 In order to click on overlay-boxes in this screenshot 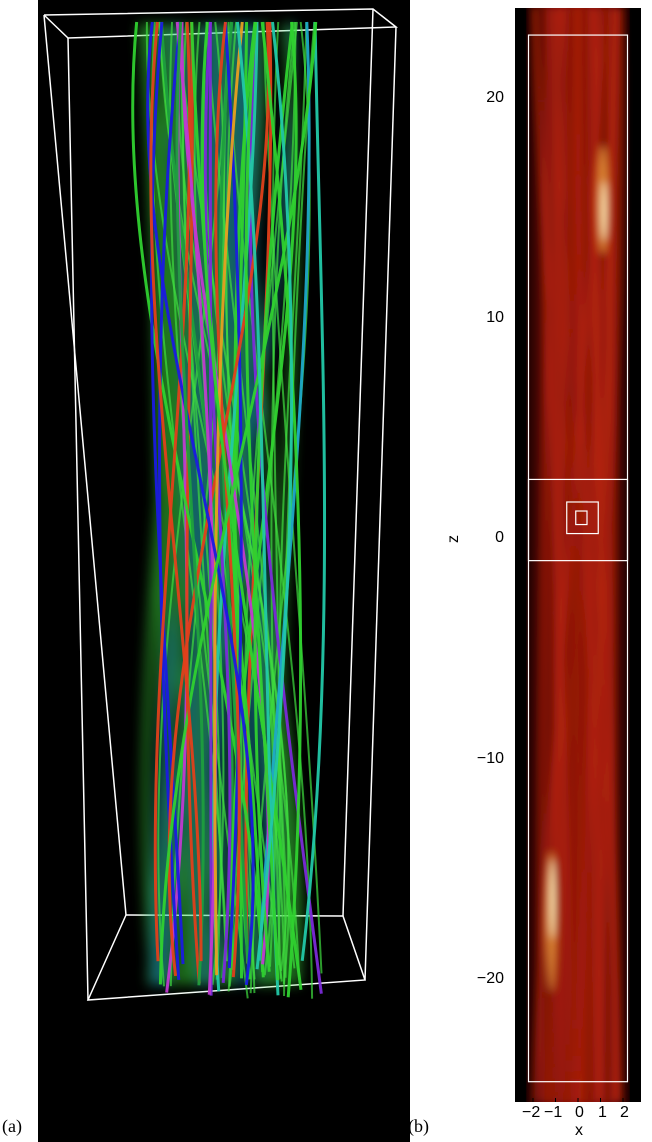, I will do `click(578, 558)`.